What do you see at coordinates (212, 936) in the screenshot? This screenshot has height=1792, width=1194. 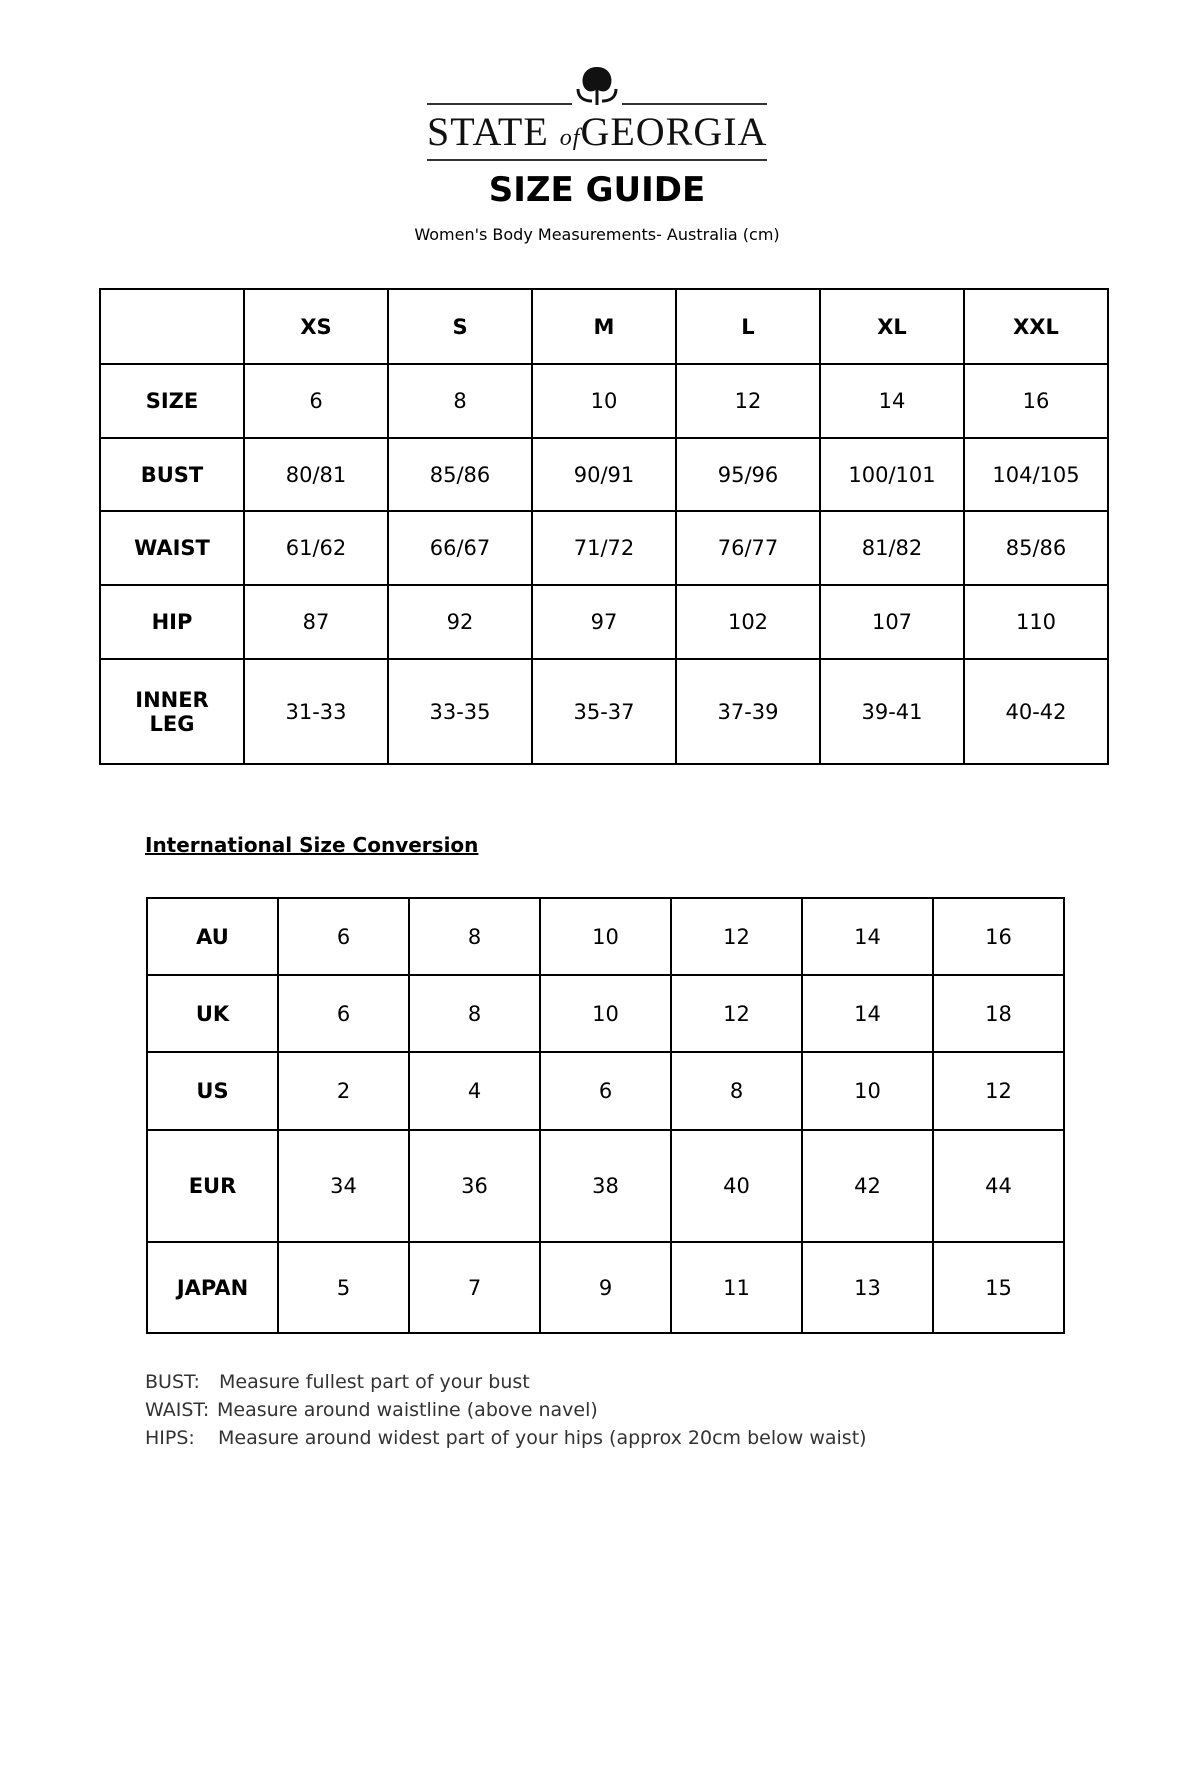 I see `row-label: AU` at bounding box center [212, 936].